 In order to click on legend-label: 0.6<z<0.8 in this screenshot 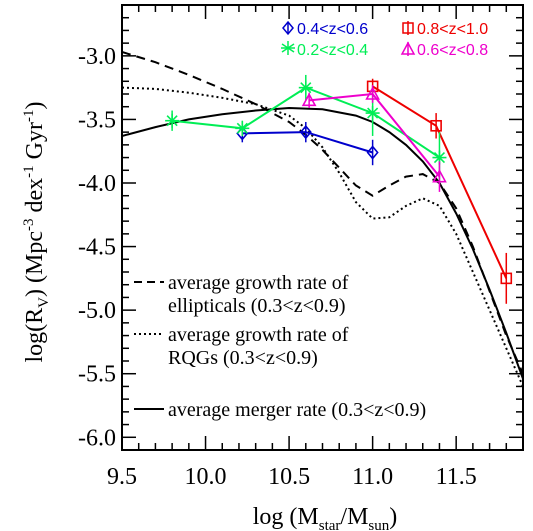, I will do `click(452, 50)`.